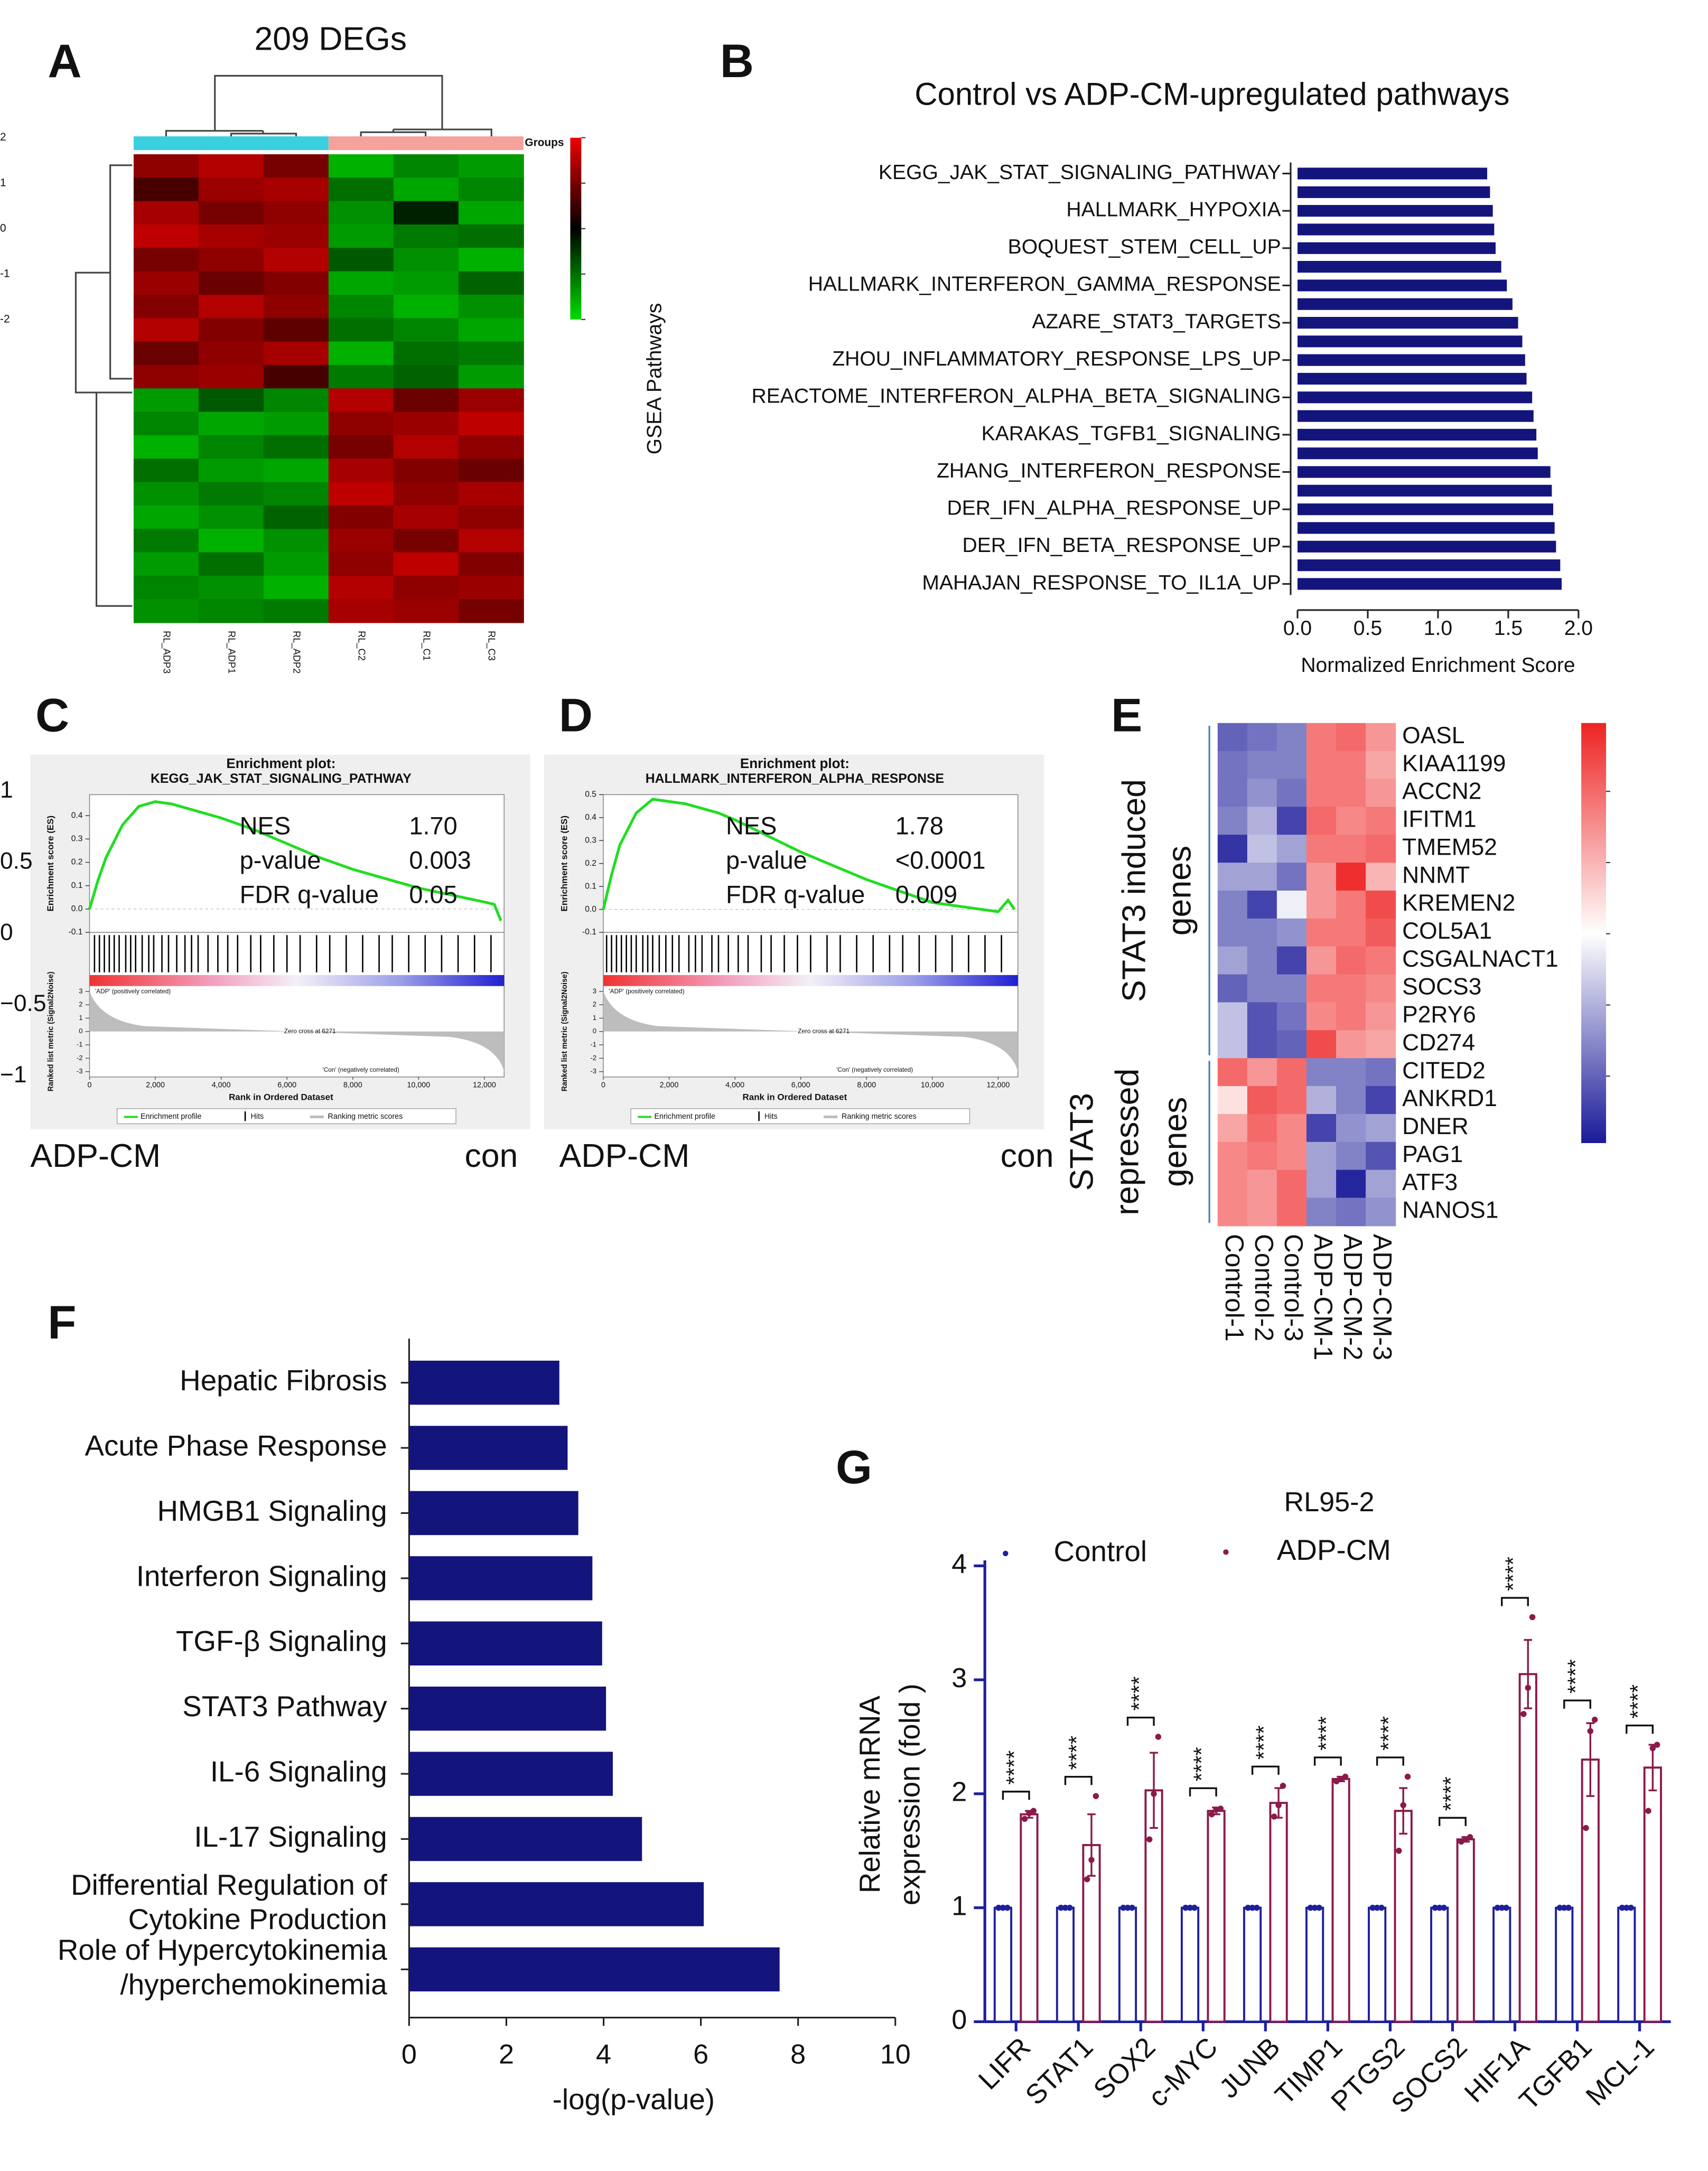  Describe the element at coordinates (80, 1031) in the screenshot. I see `metric-tick-label: 0` at that location.